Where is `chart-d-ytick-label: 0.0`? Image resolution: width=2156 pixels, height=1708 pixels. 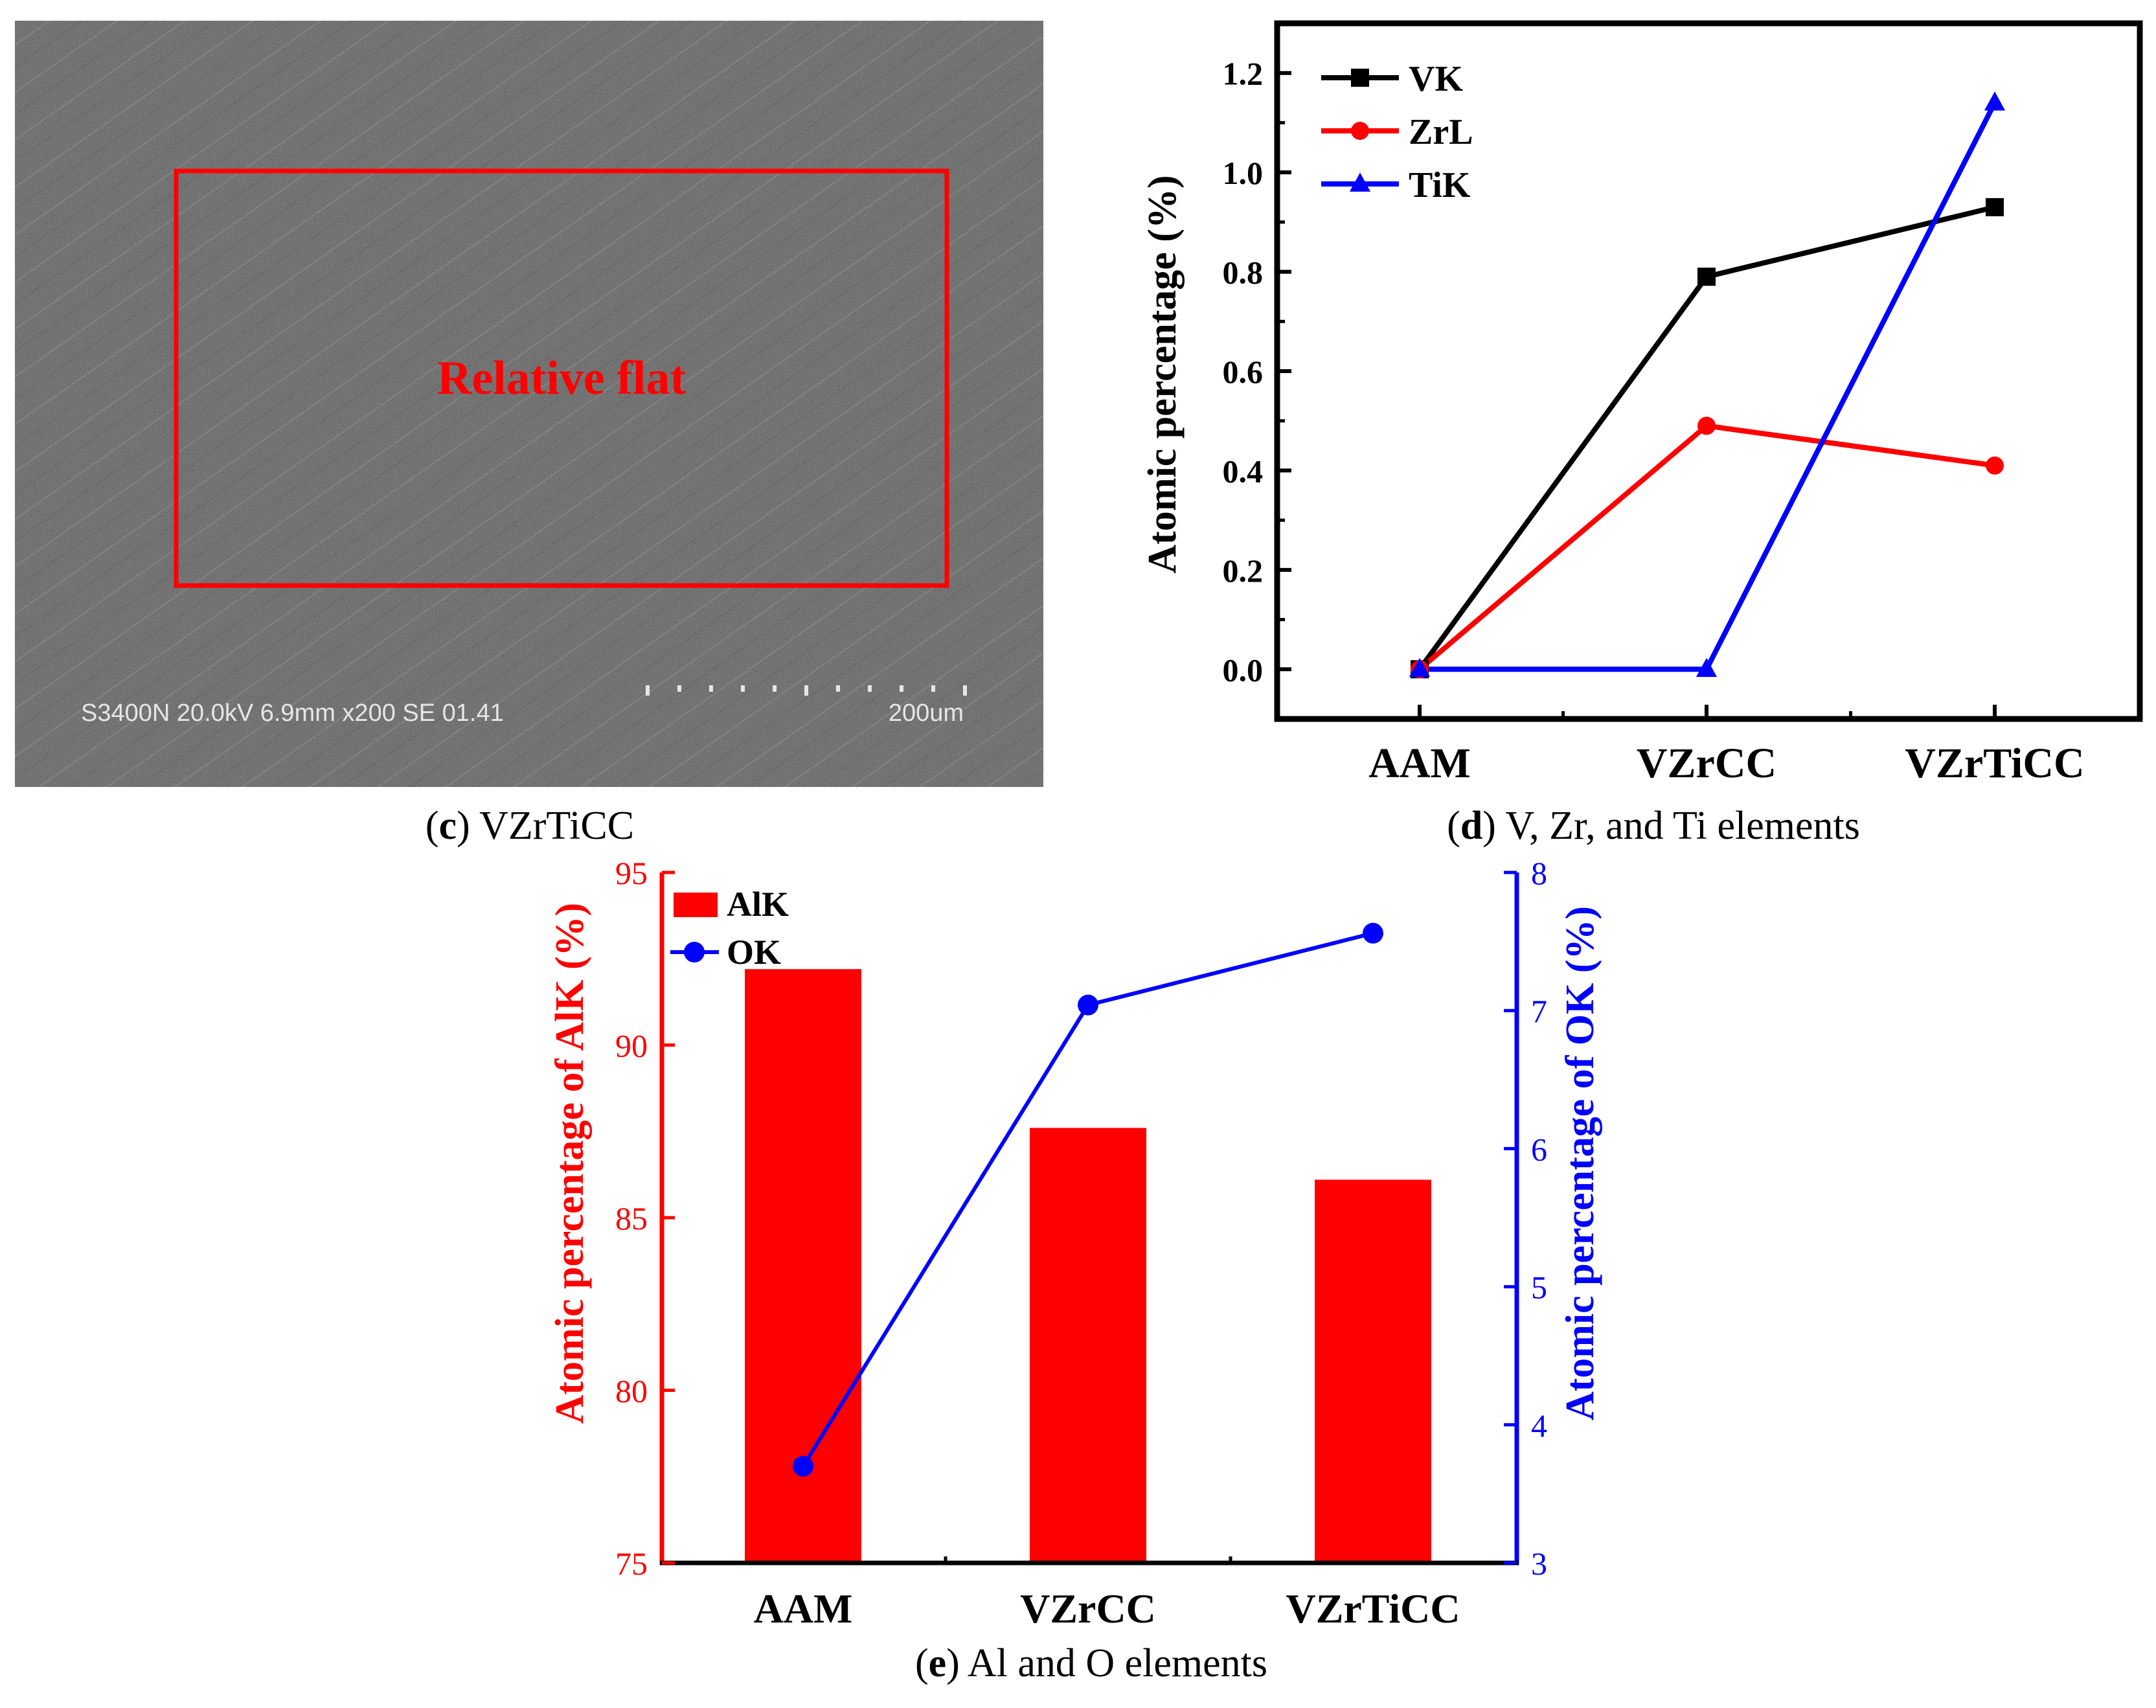
chart-d-ytick-label: 0.0 is located at coordinates (1243, 670).